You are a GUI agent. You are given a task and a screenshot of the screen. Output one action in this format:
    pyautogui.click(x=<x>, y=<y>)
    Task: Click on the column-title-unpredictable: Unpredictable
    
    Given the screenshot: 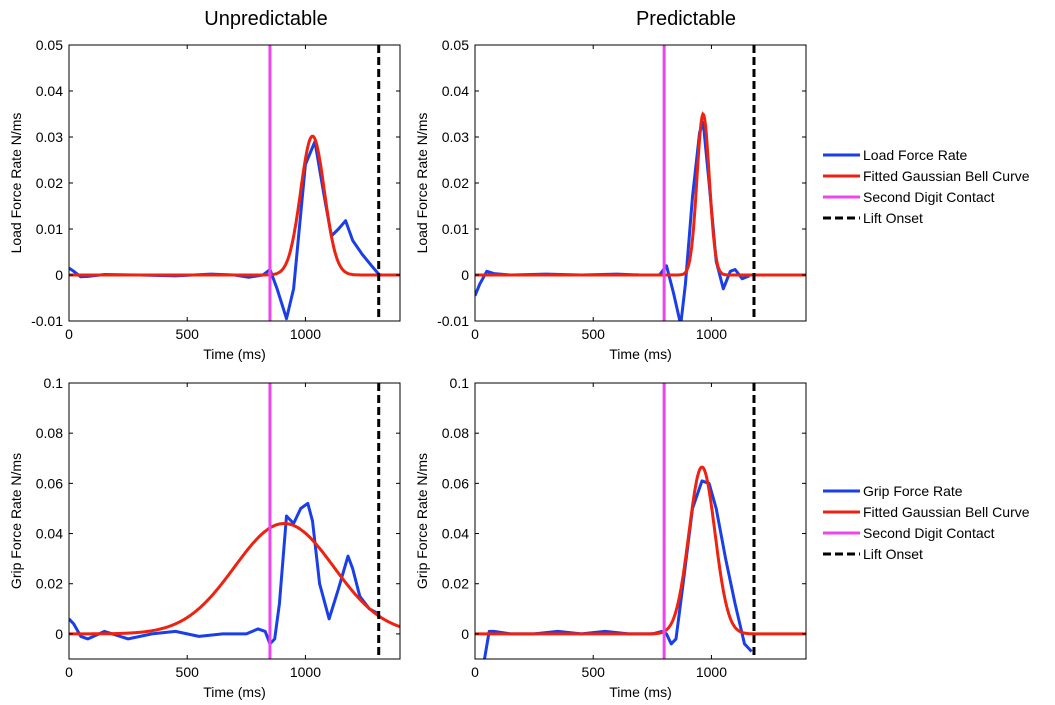 What is the action you would take?
    pyautogui.click(x=265, y=19)
    